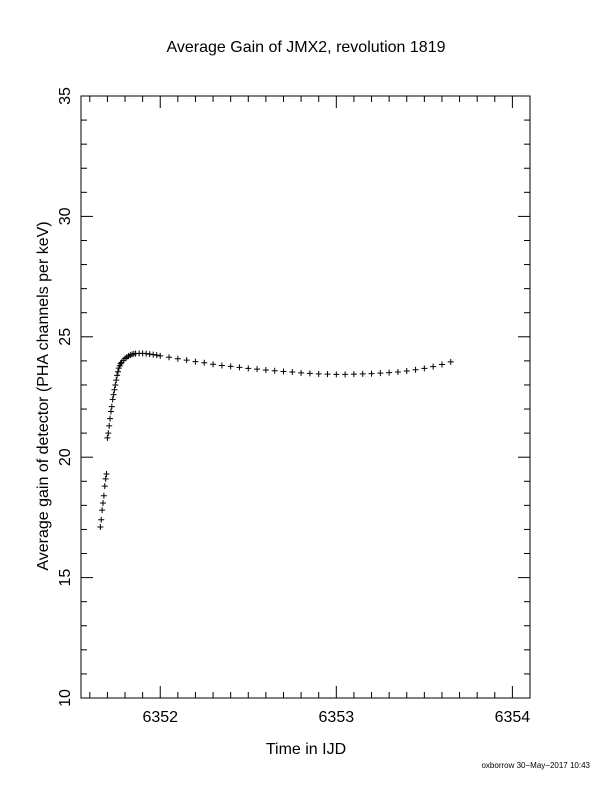  Describe the element at coordinates (535, 765) in the screenshot. I see `footer-credit: oxborrow 30−May−2017 10:43` at that location.